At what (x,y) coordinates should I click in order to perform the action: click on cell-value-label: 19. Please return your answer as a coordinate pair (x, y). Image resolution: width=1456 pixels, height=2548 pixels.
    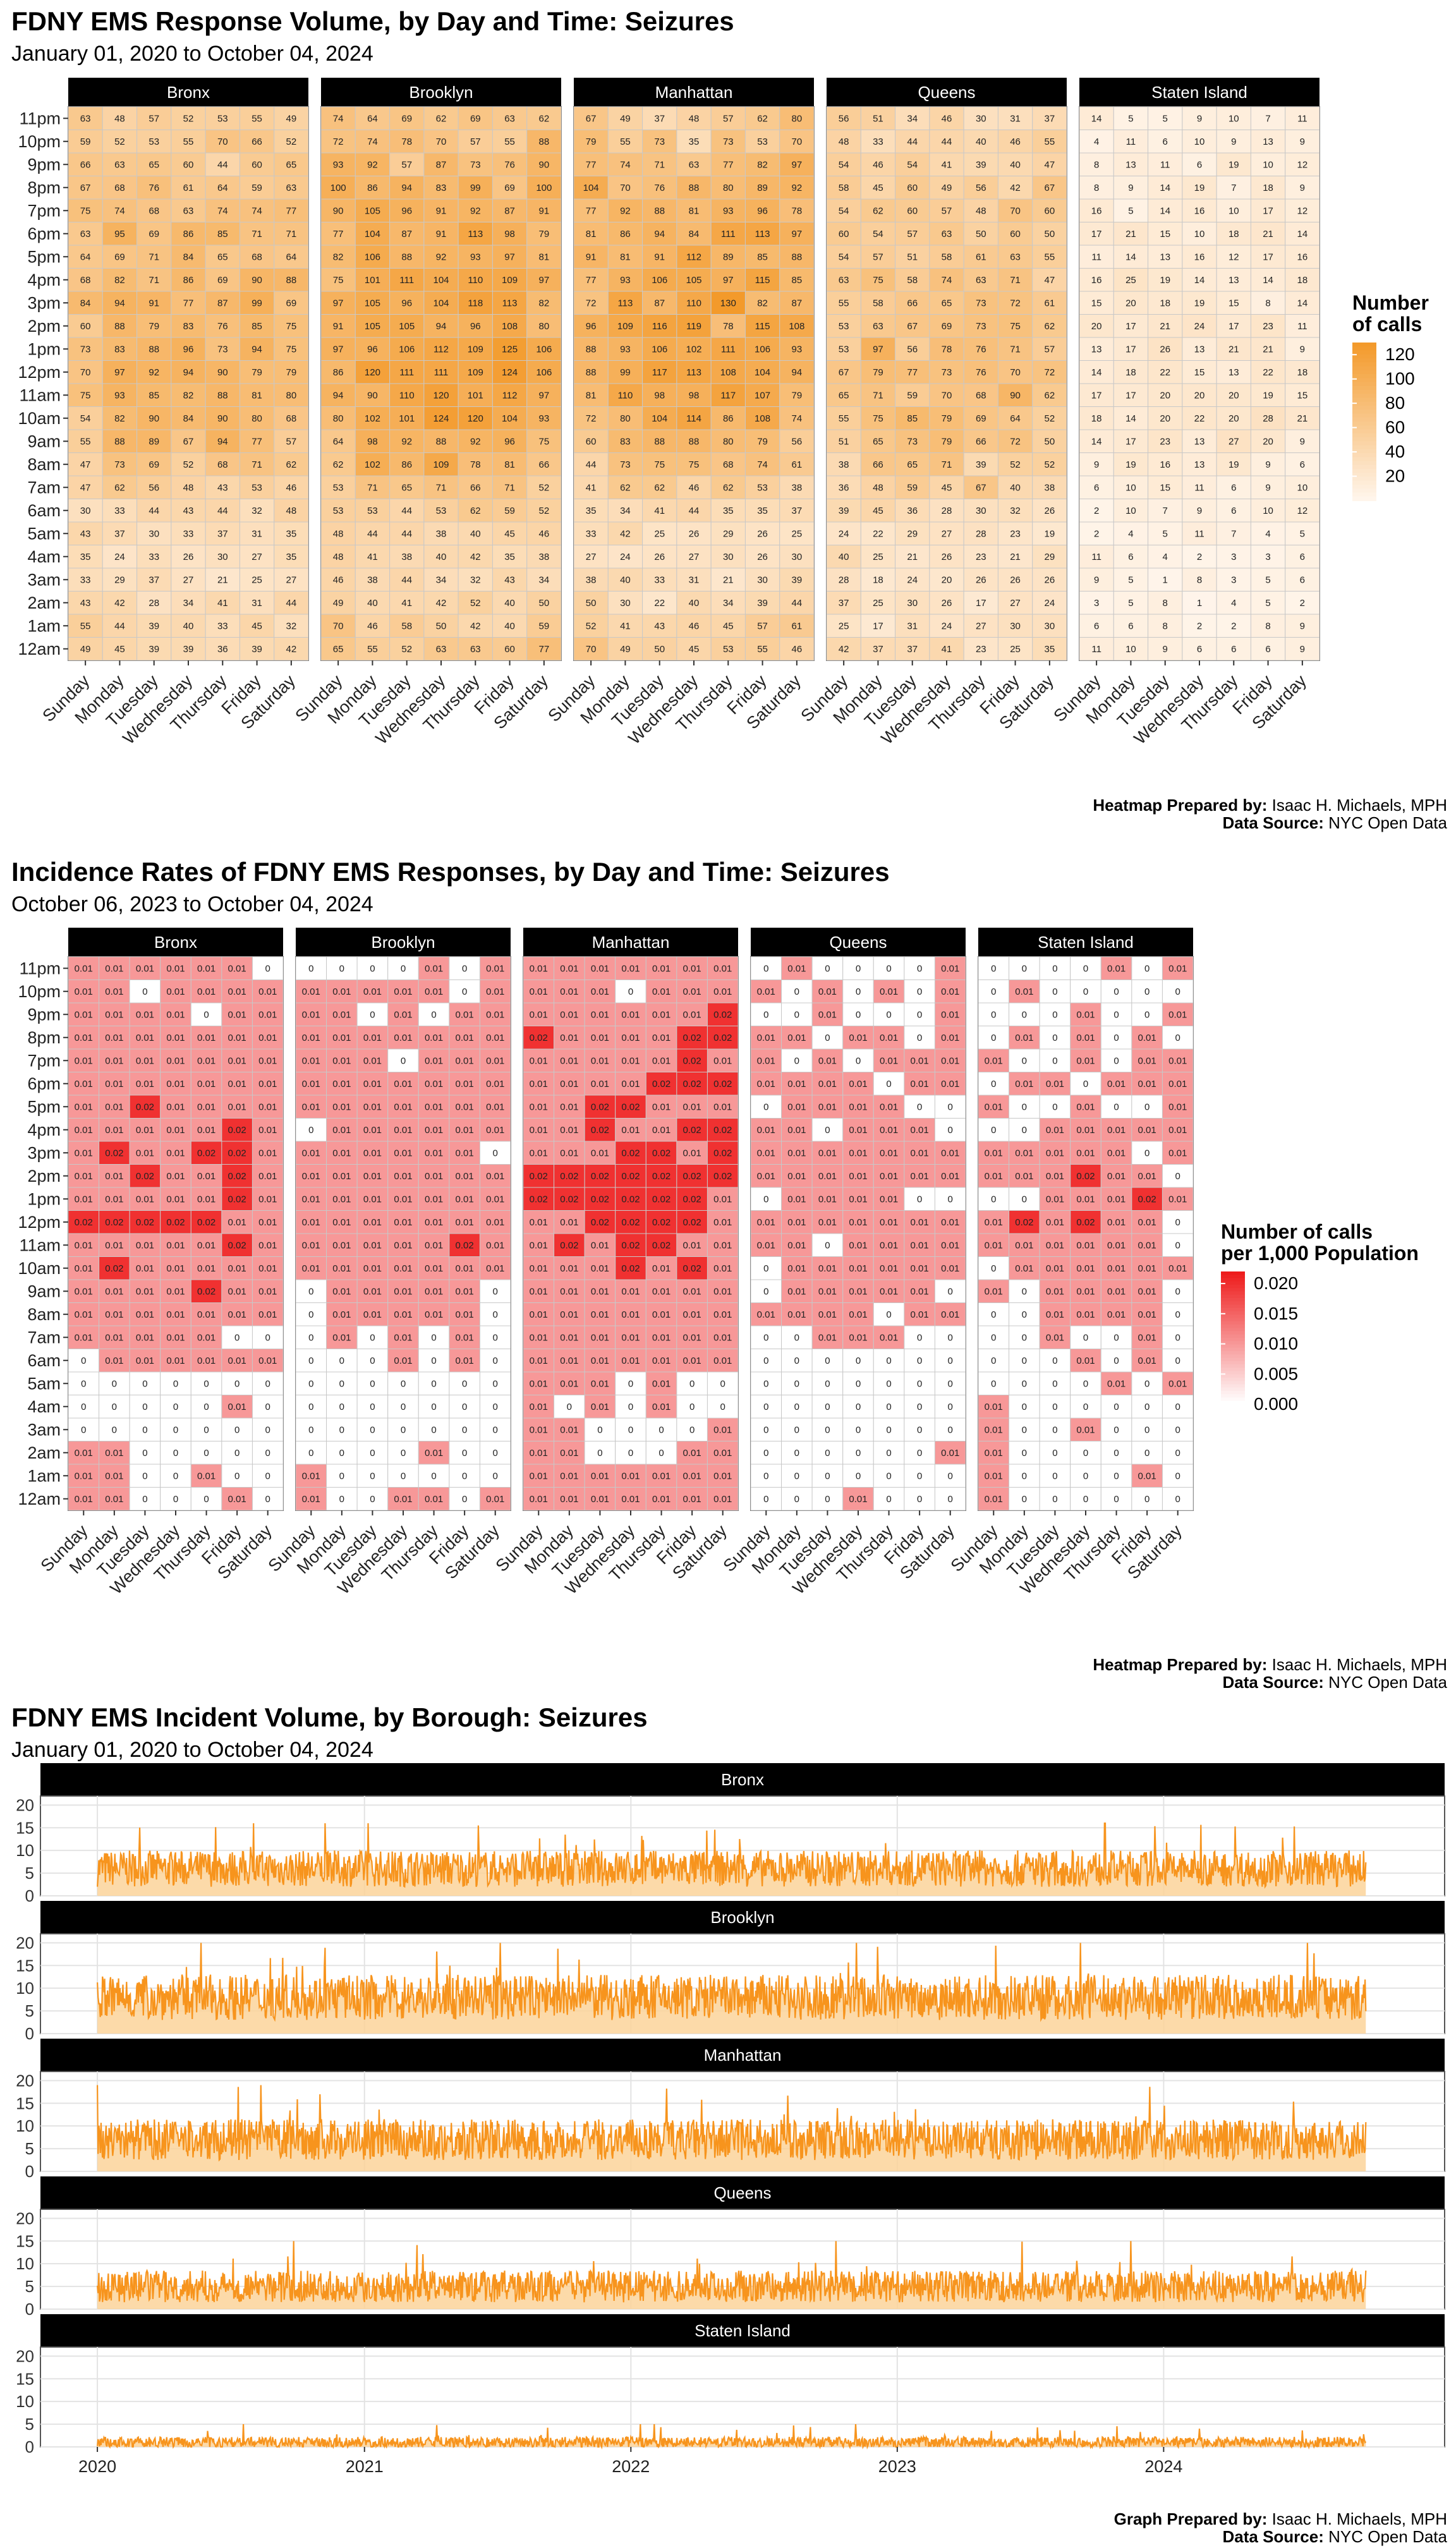
    Looking at the image, I should click on (1199, 188).